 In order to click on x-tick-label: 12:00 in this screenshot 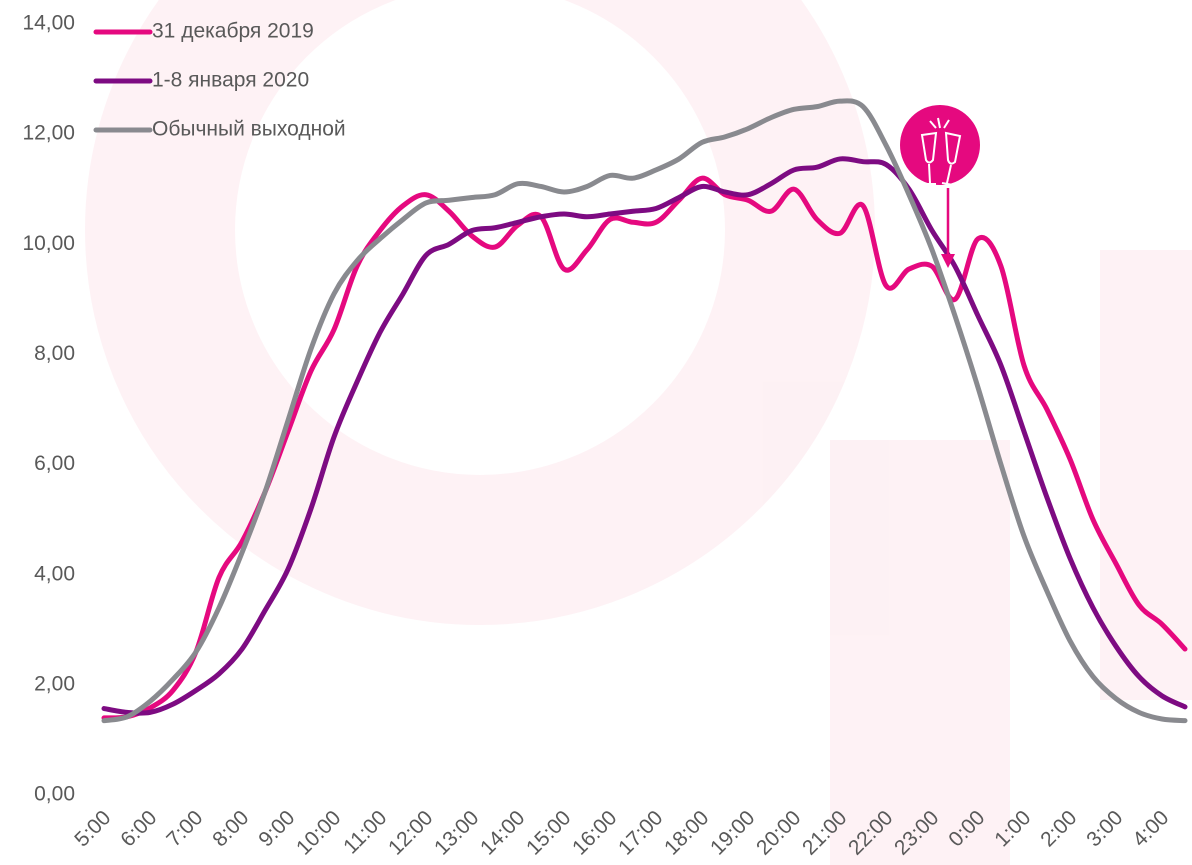, I will do `click(410, 832)`.